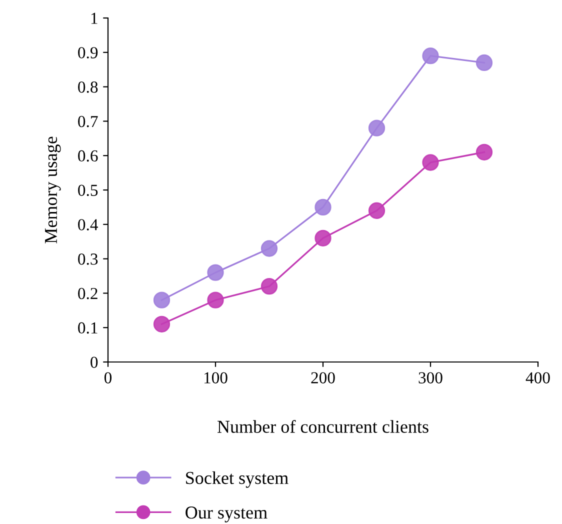 Image resolution: width=562 pixels, height=524 pixels. I want to click on y-tick-label: 0, so click(94, 362).